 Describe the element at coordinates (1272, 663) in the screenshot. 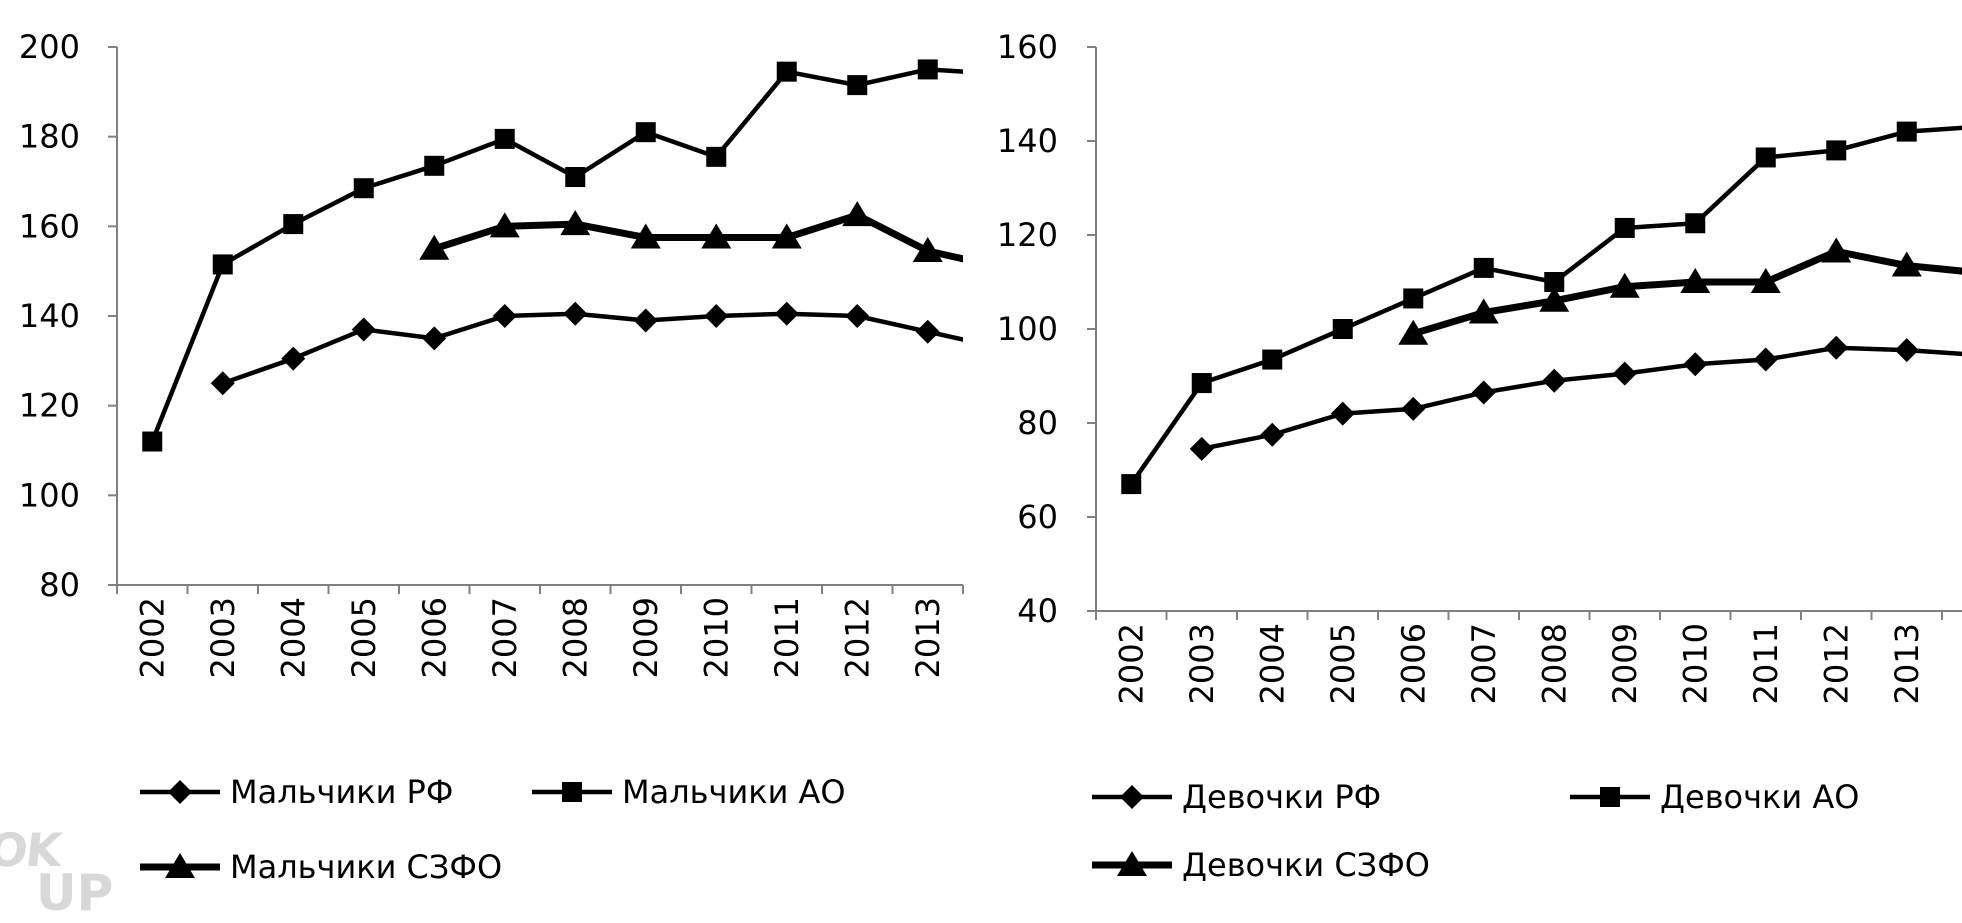

I see `x-tick-label: 2004` at that location.